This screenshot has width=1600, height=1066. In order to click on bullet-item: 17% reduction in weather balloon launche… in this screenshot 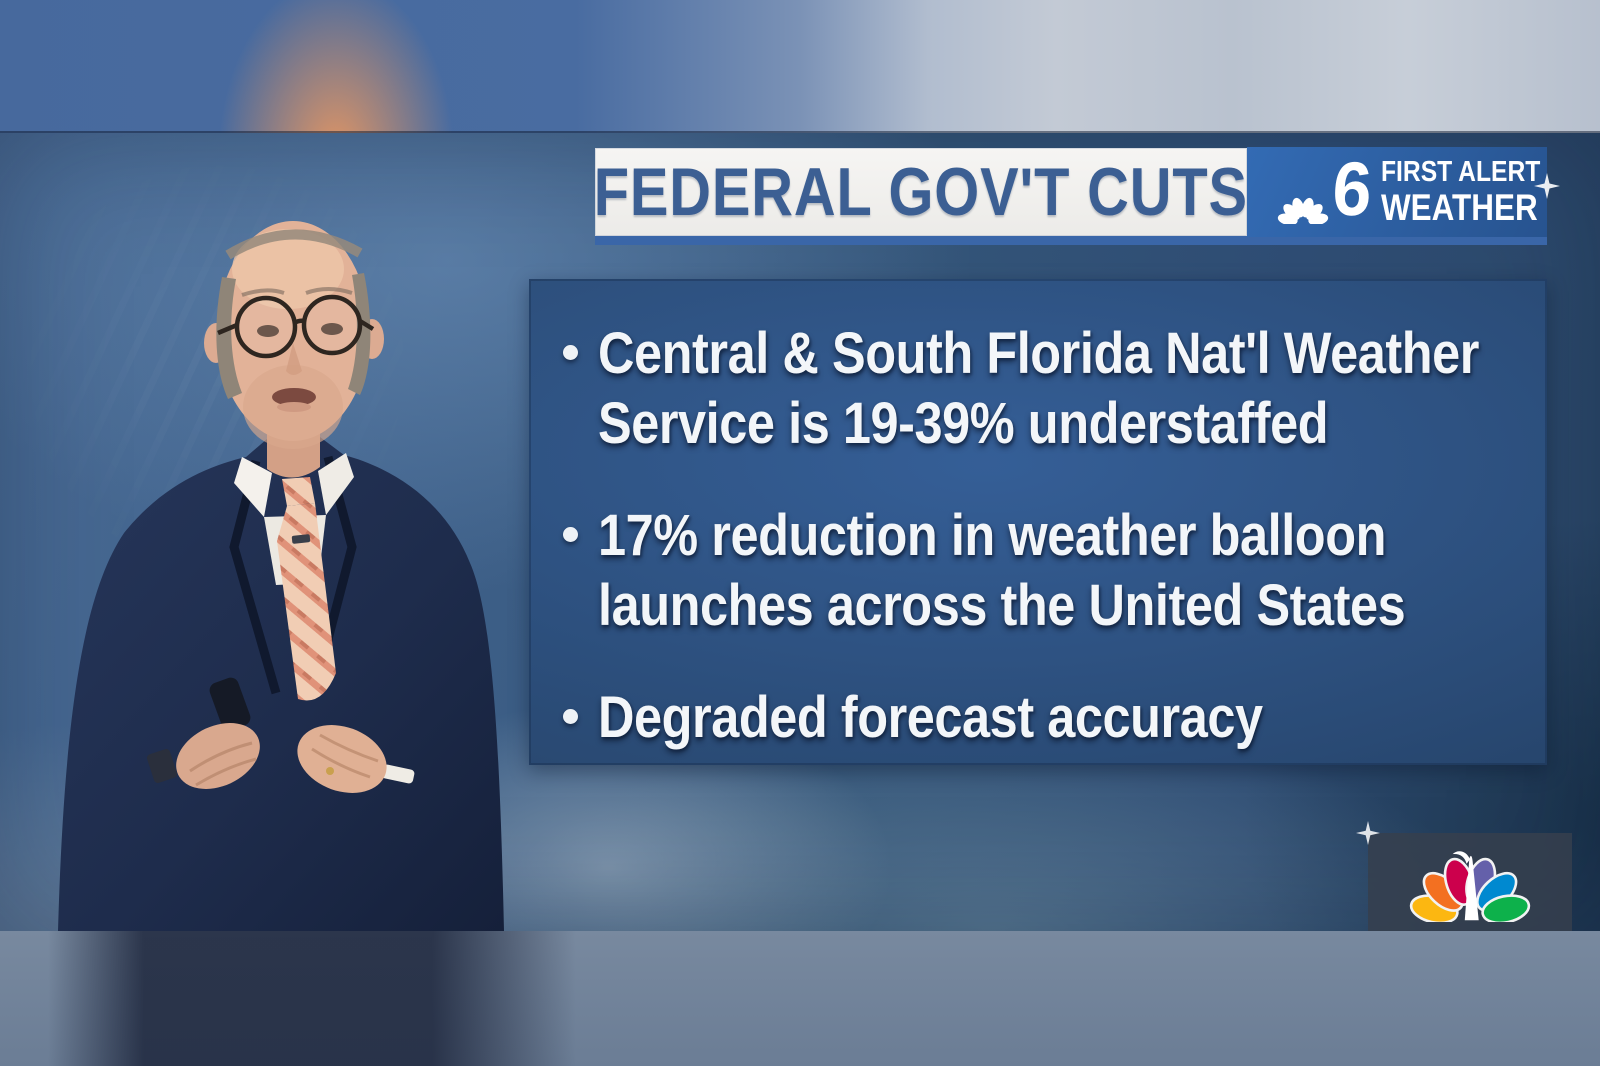, I will do `click(1040, 571)`.